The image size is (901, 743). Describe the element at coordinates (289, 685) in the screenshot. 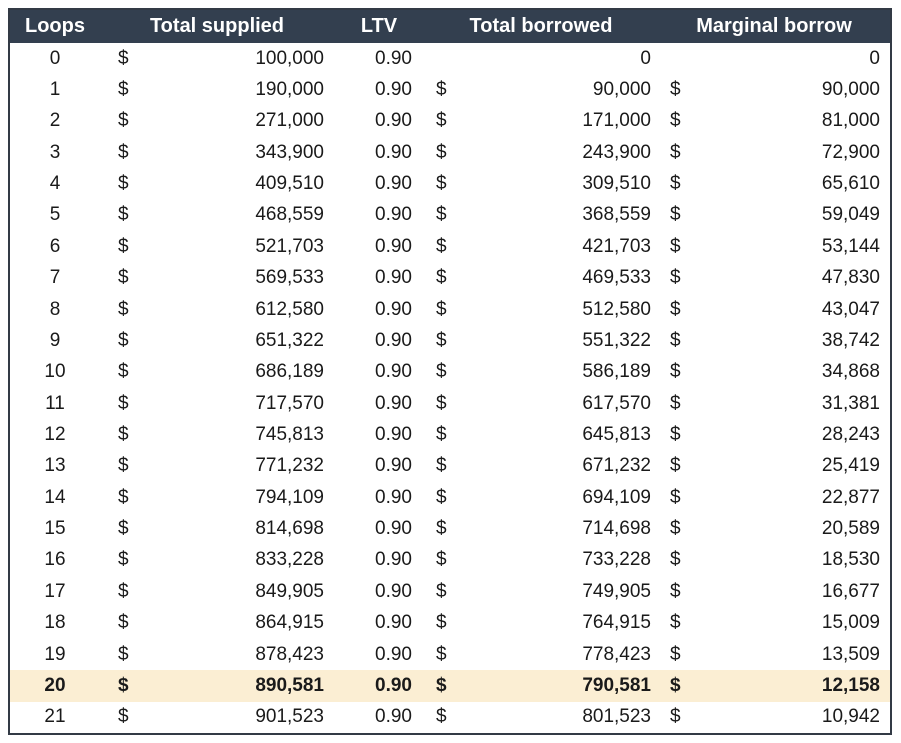

I see `cell-value: 890,581` at that location.